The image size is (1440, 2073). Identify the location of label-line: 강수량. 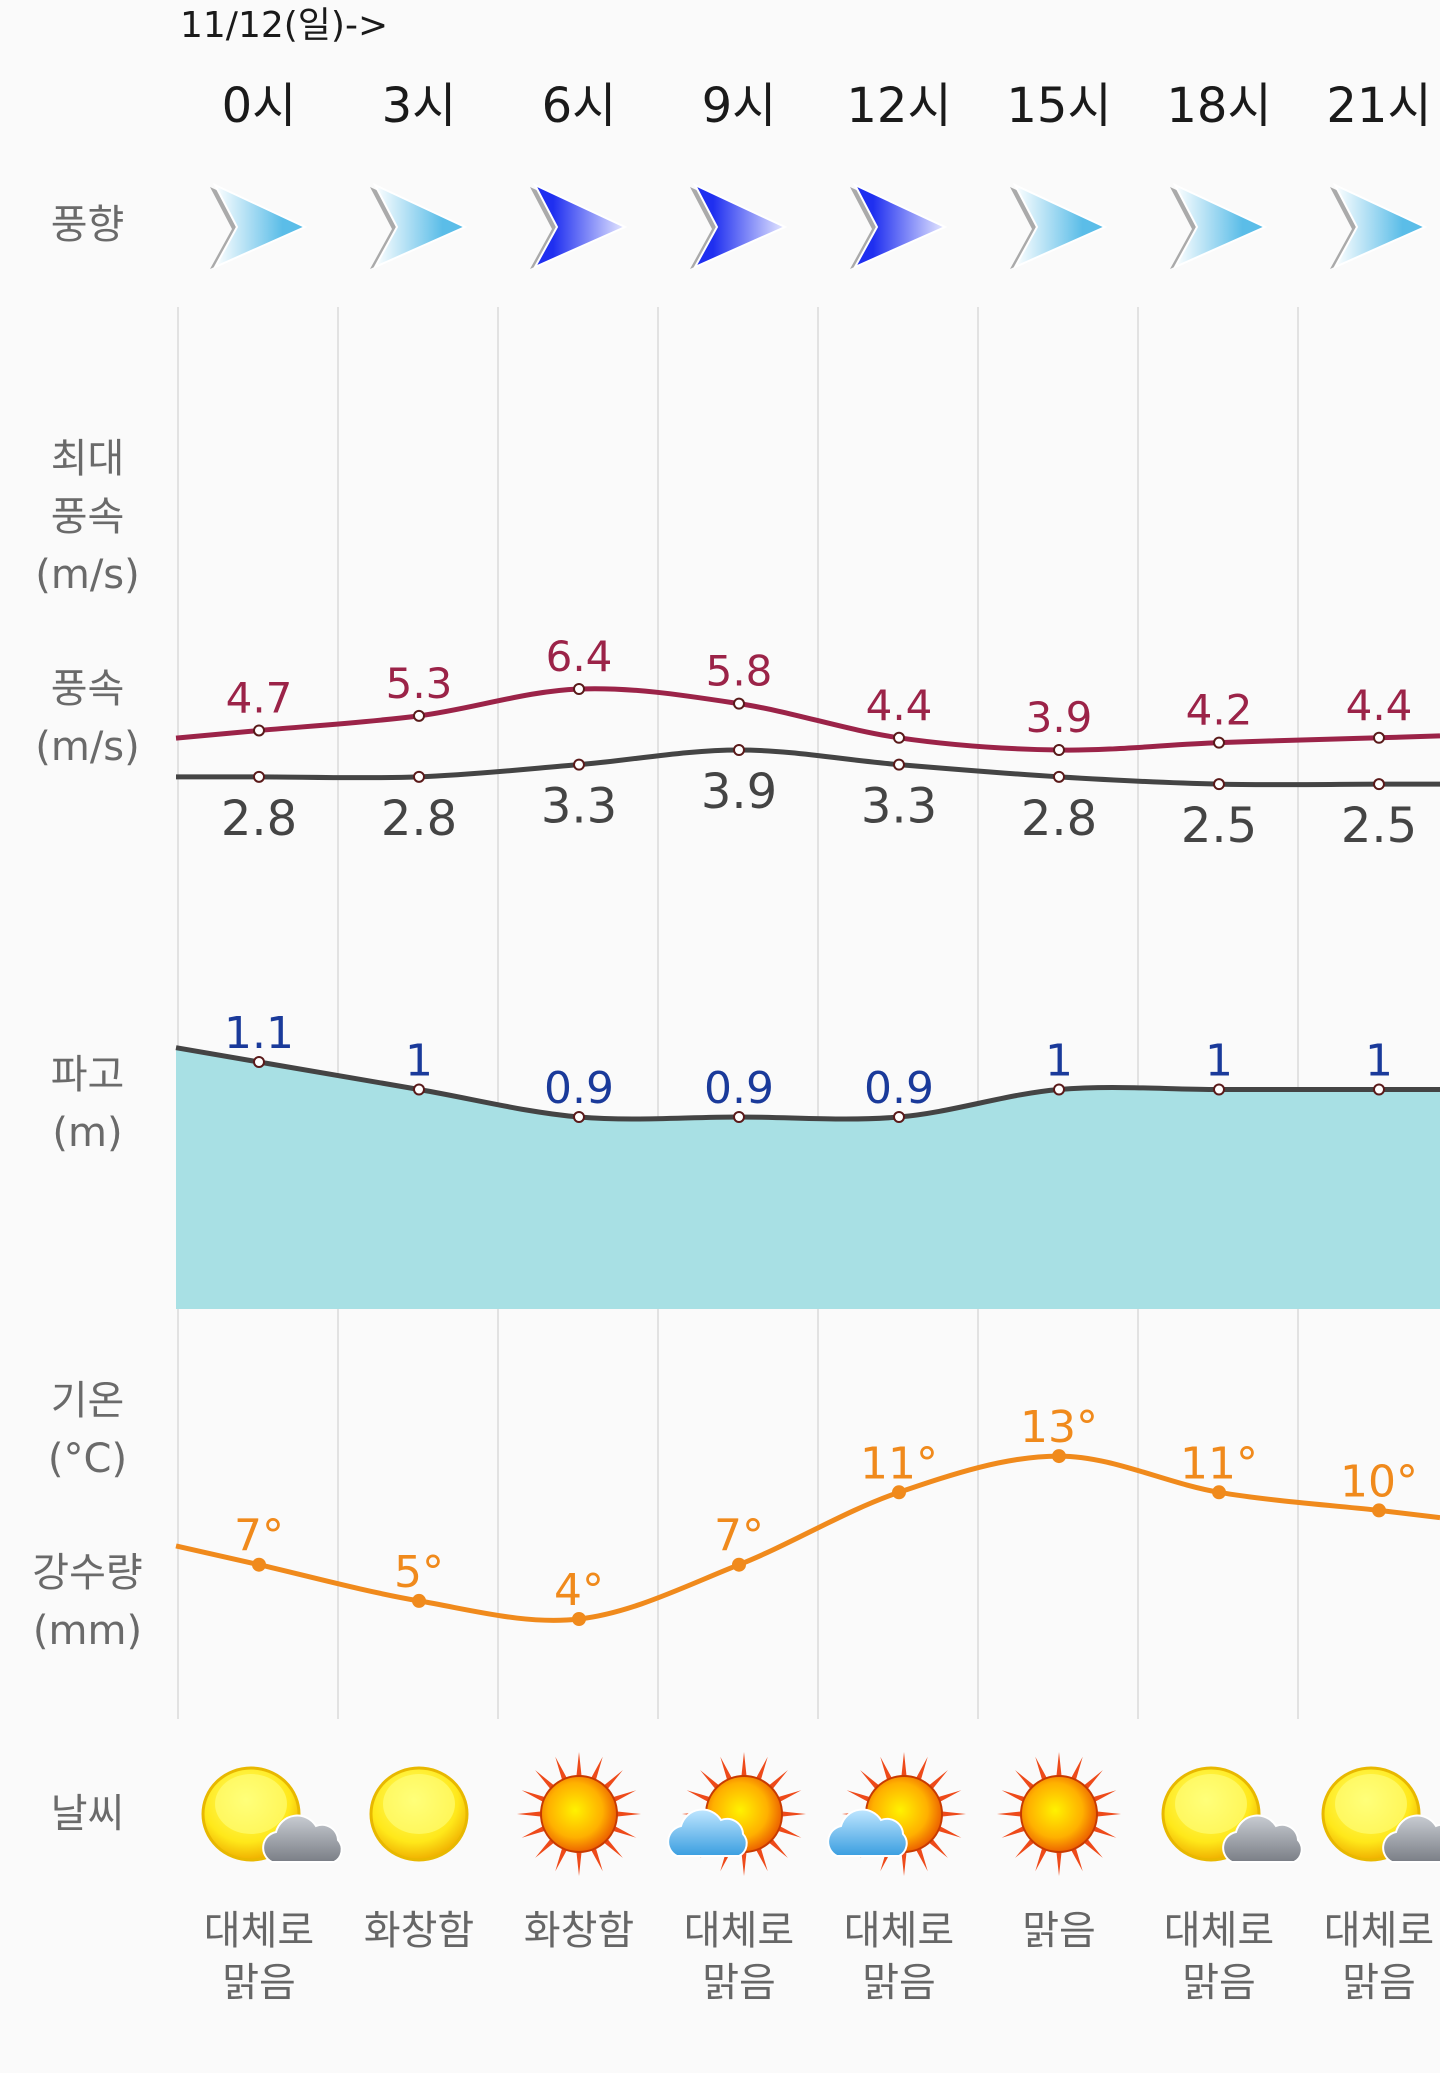
(87, 1573).